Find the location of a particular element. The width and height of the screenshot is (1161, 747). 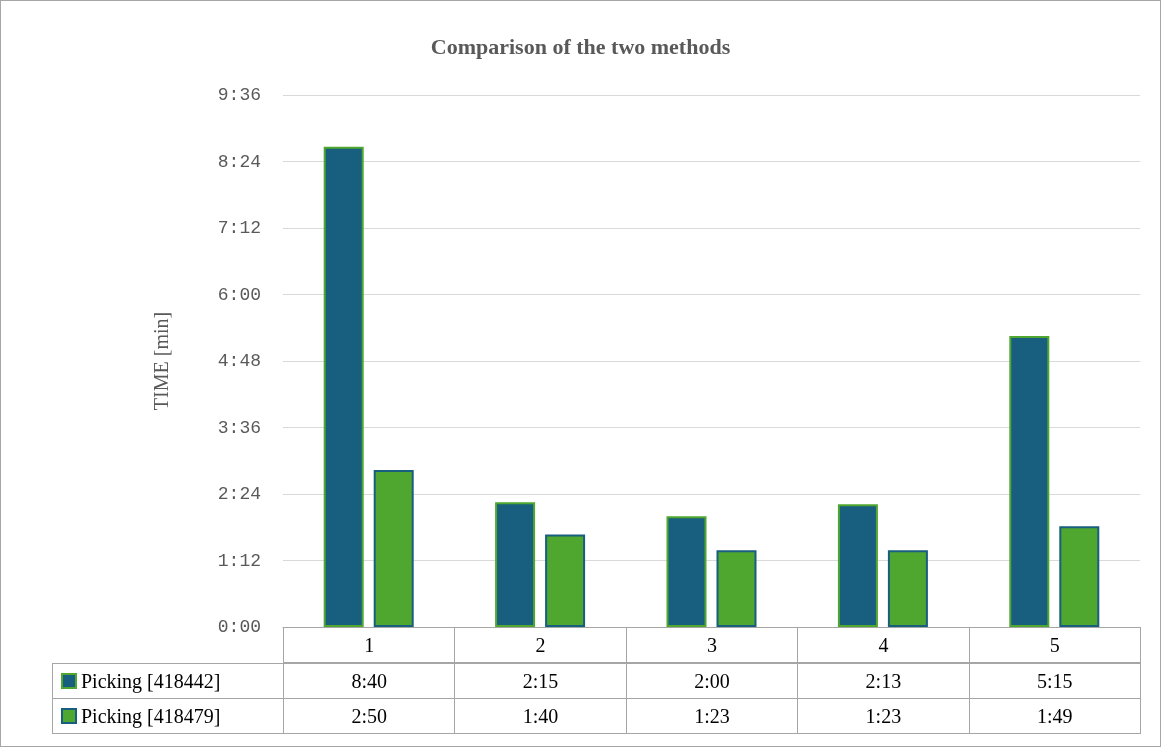

data-label: 2:00 is located at coordinates (712, 681).